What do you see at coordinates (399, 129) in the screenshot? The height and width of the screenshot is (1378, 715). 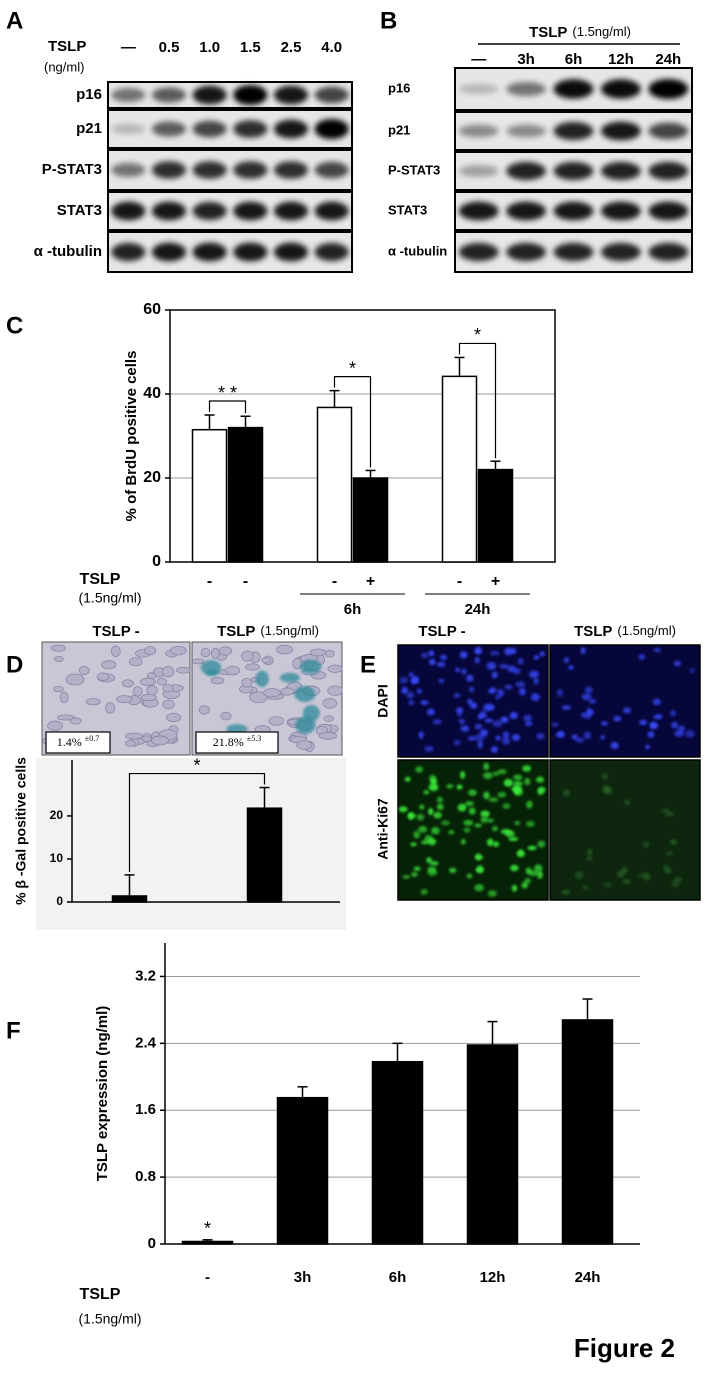 I see `row-label: p21` at bounding box center [399, 129].